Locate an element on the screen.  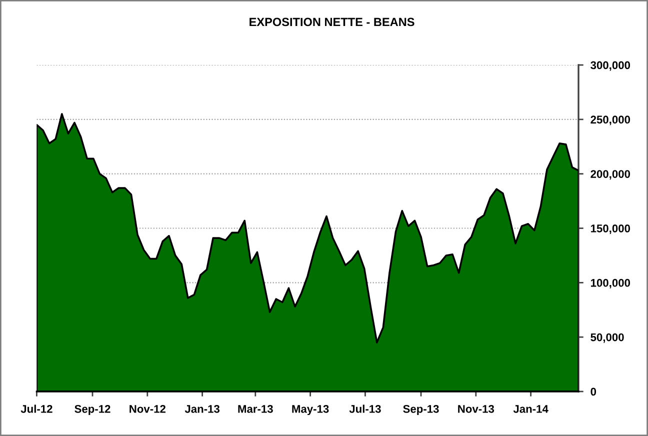
x-tick-label: Jul-12 is located at coordinates (36, 408).